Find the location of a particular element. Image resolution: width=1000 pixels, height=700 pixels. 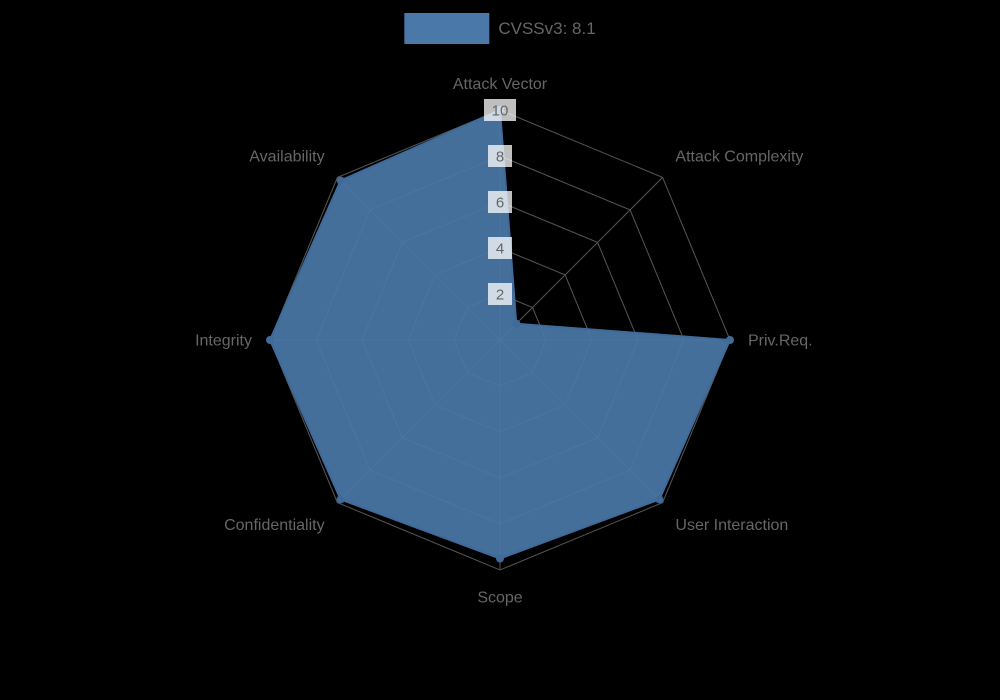

tick-label: 8 is located at coordinates (500, 156).